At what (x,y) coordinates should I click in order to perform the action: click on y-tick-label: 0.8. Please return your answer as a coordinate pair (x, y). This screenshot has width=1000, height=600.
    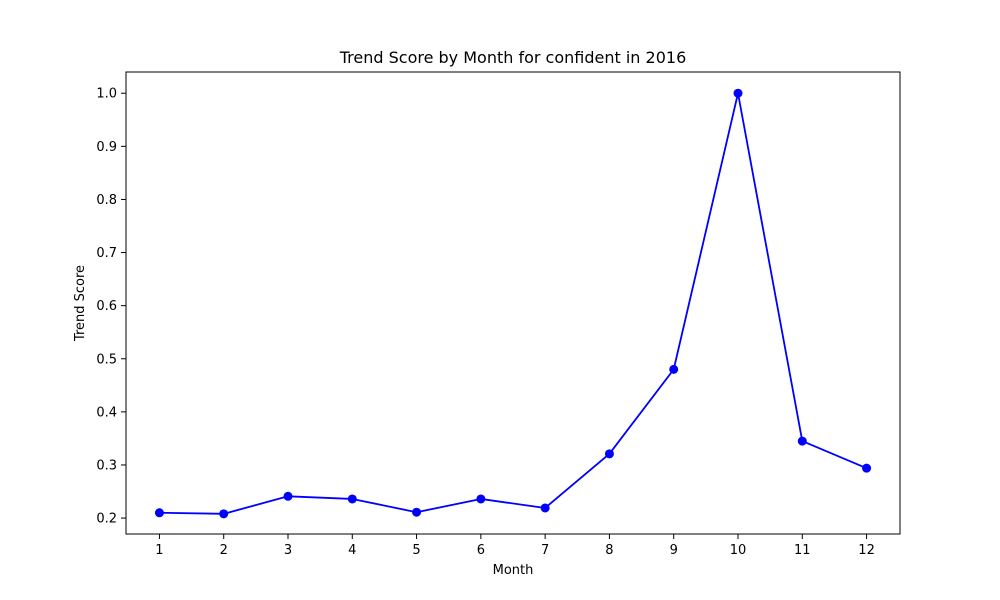
    Looking at the image, I should click on (106, 200).